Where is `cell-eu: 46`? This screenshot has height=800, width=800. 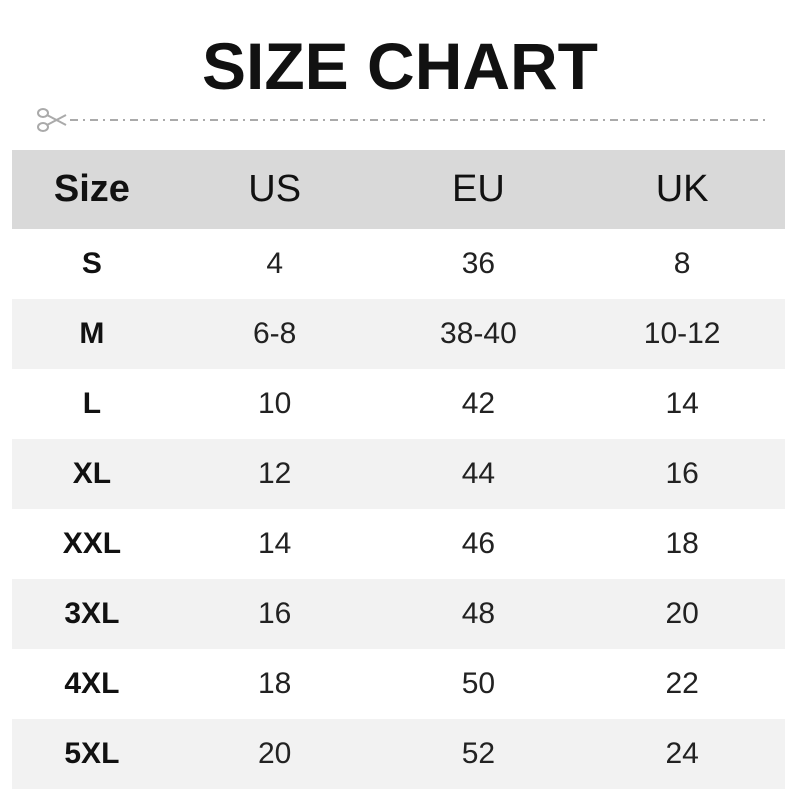
cell-eu: 46 is located at coordinates (478, 543).